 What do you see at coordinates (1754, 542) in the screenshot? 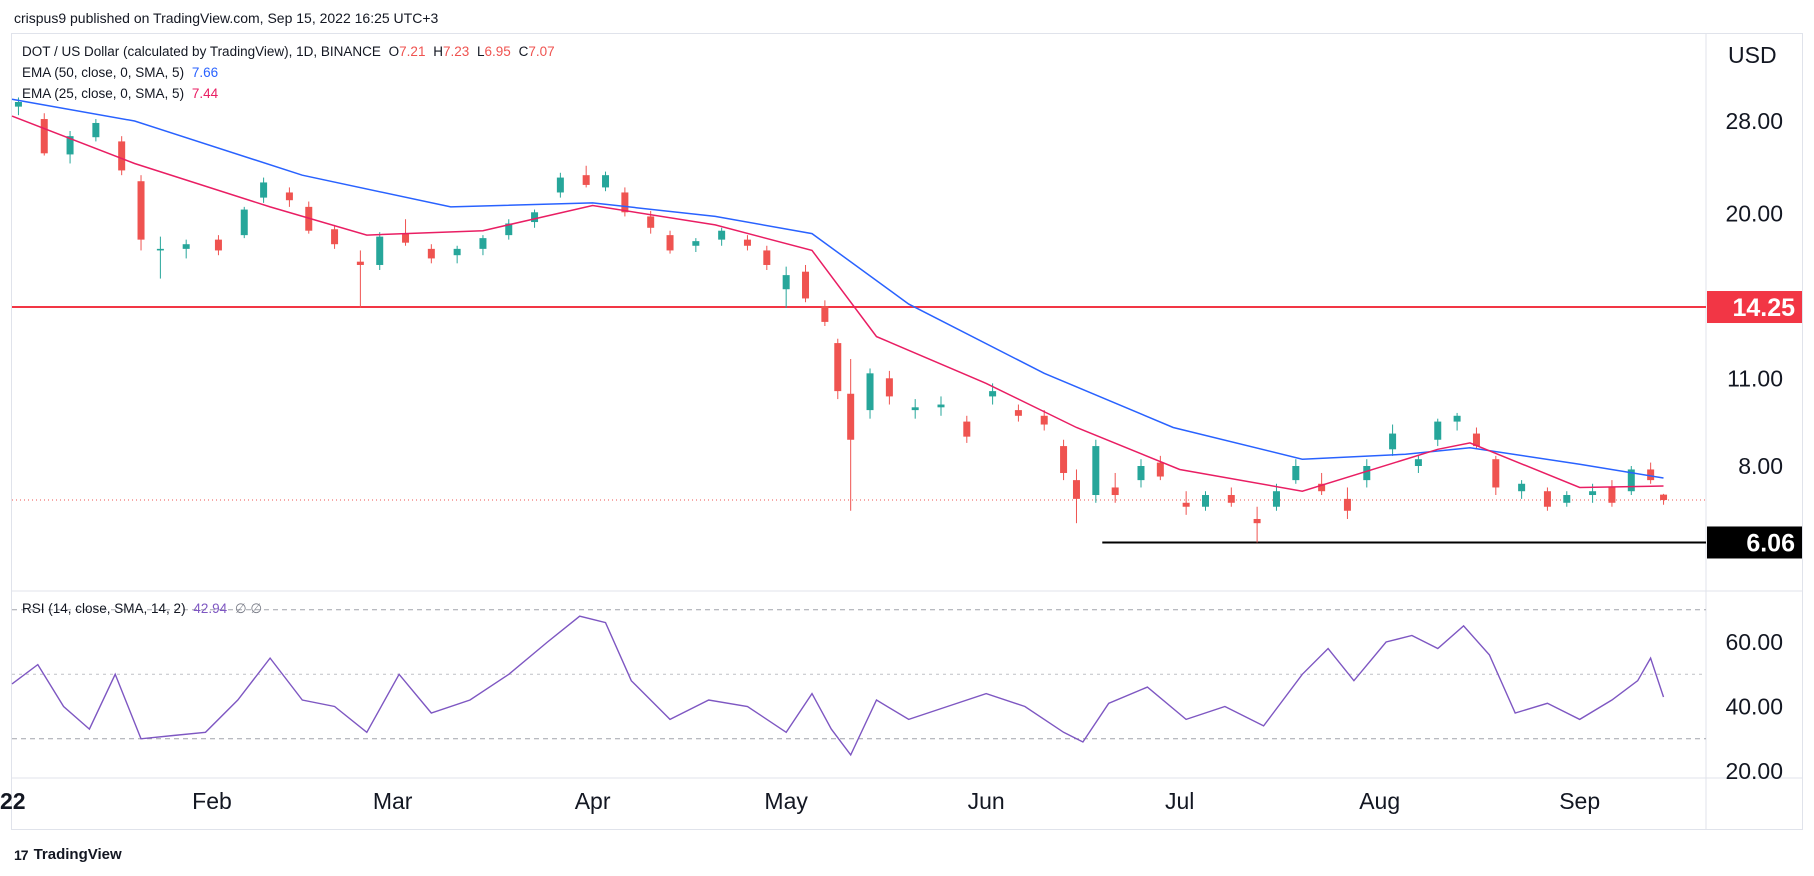
I see `support-price-tag` at bounding box center [1754, 542].